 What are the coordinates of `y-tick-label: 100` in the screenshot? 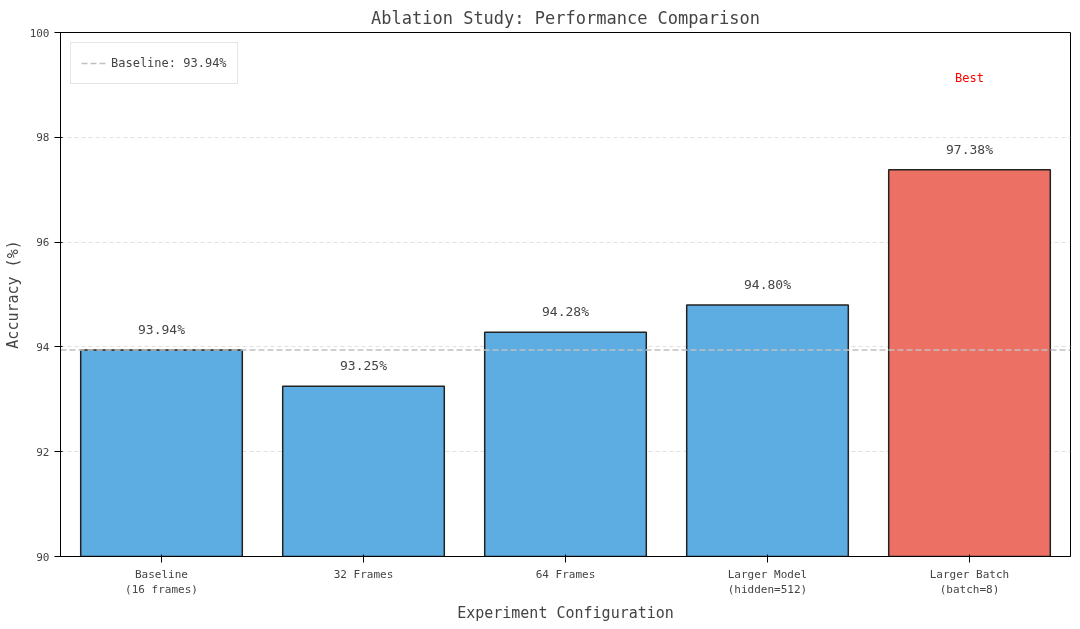 It's located at (39, 33).